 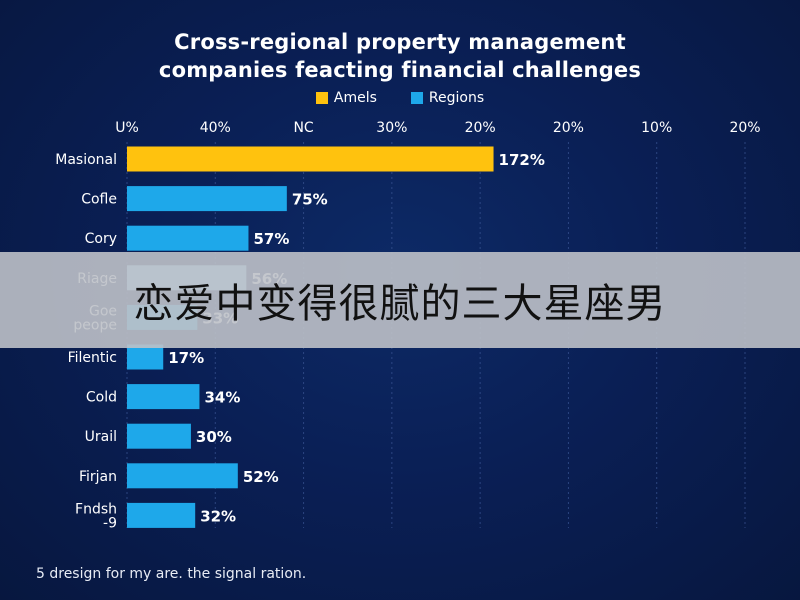 I want to click on category-label-line: Urail, so click(x=101, y=437).